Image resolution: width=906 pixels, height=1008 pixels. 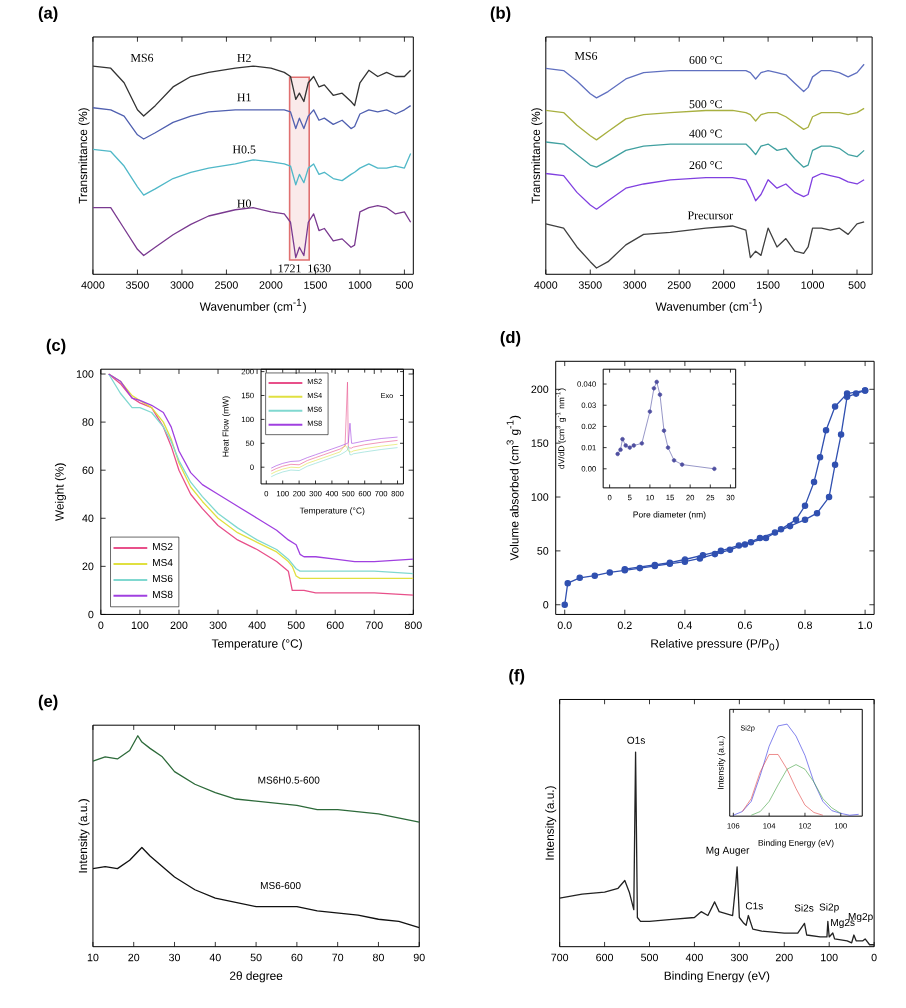 What do you see at coordinates (48, 702) in the screenshot?
I see `chart-title: (e)` at bounding box center [48, 702].